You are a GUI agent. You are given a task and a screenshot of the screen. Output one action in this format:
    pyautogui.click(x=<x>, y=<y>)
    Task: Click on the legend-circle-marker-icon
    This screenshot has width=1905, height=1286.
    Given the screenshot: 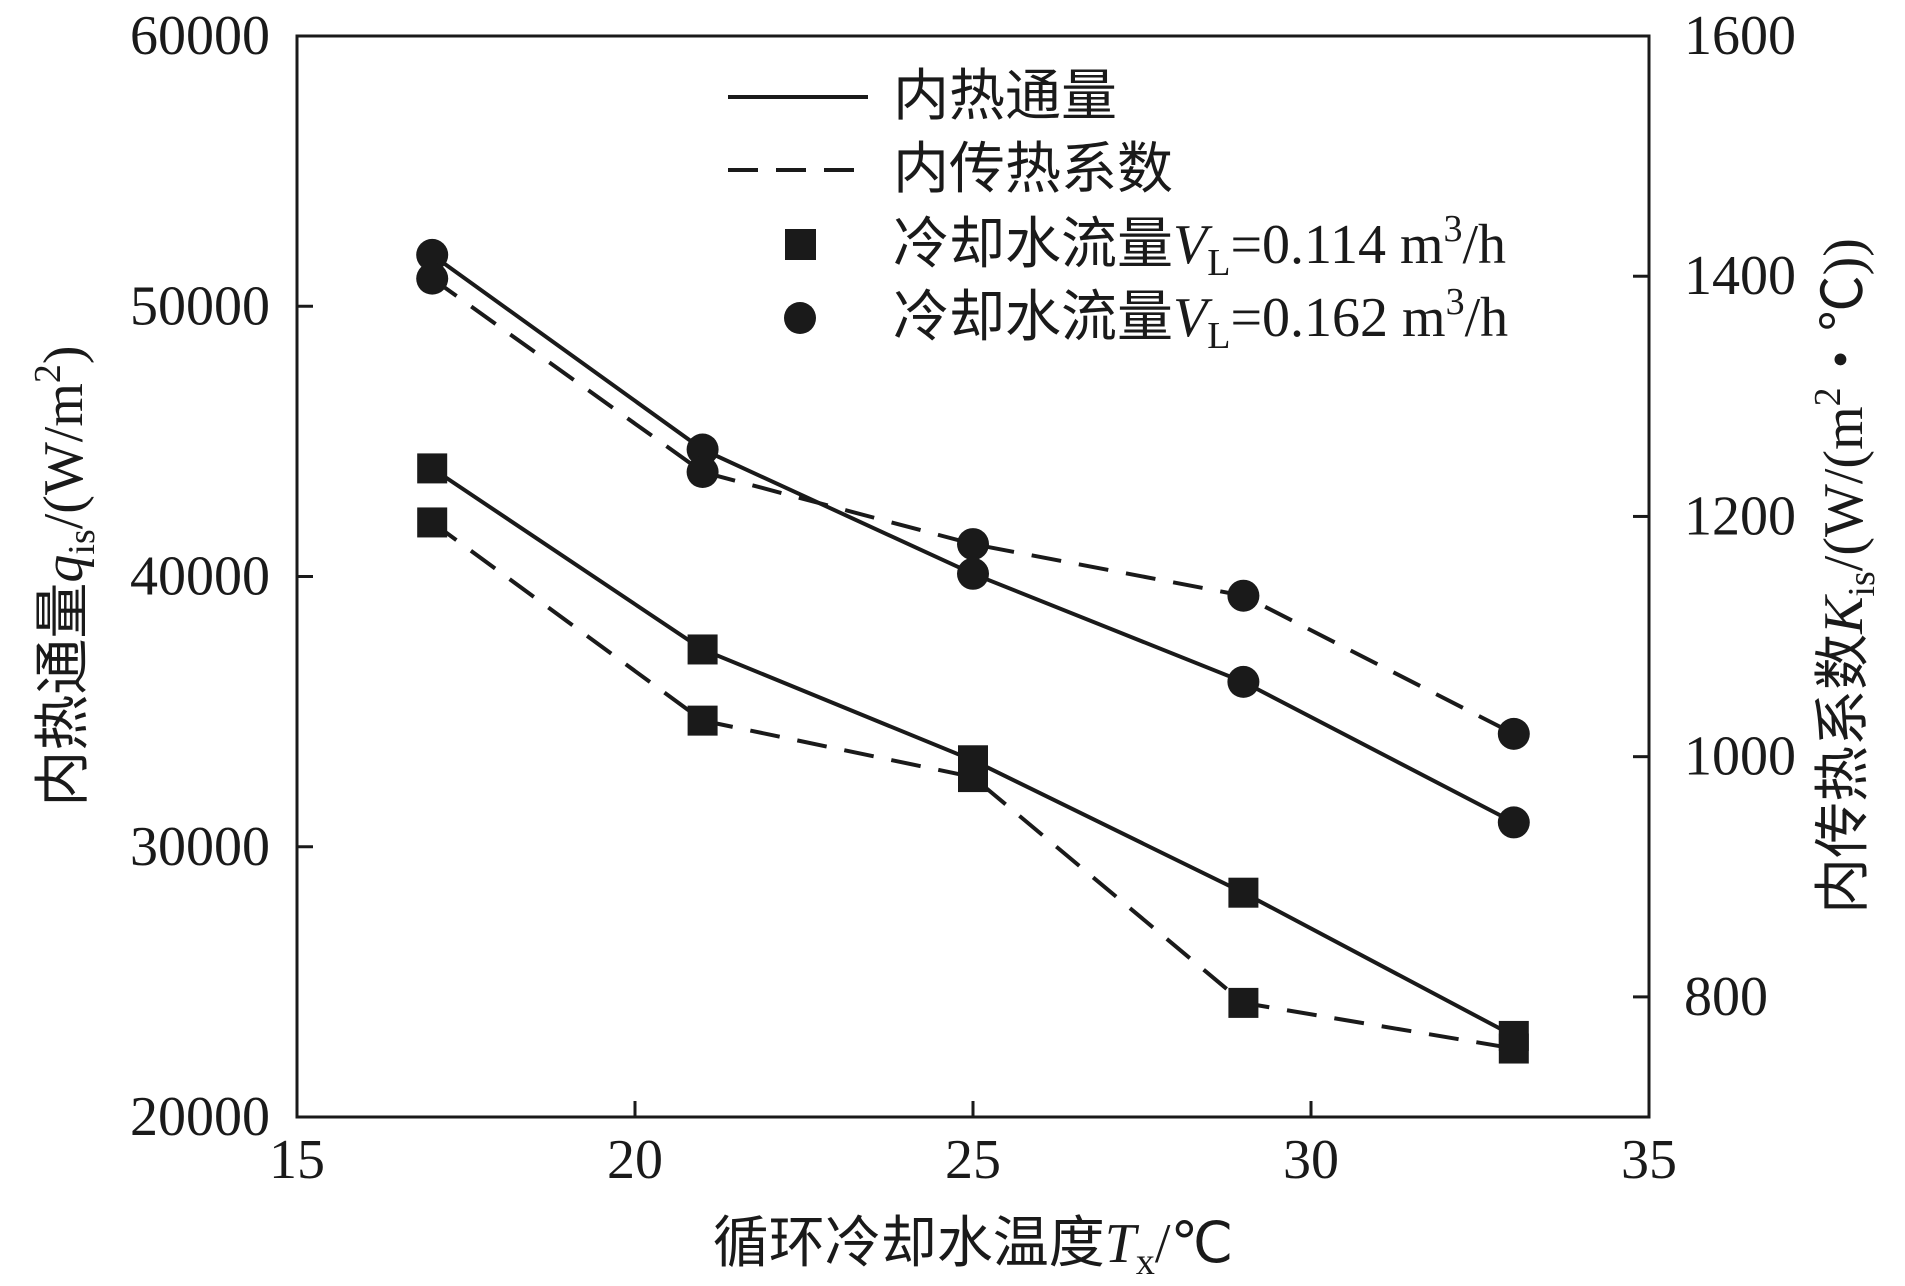 What is the action you would take?
    pyautogui.click(x=800, y=318)
    